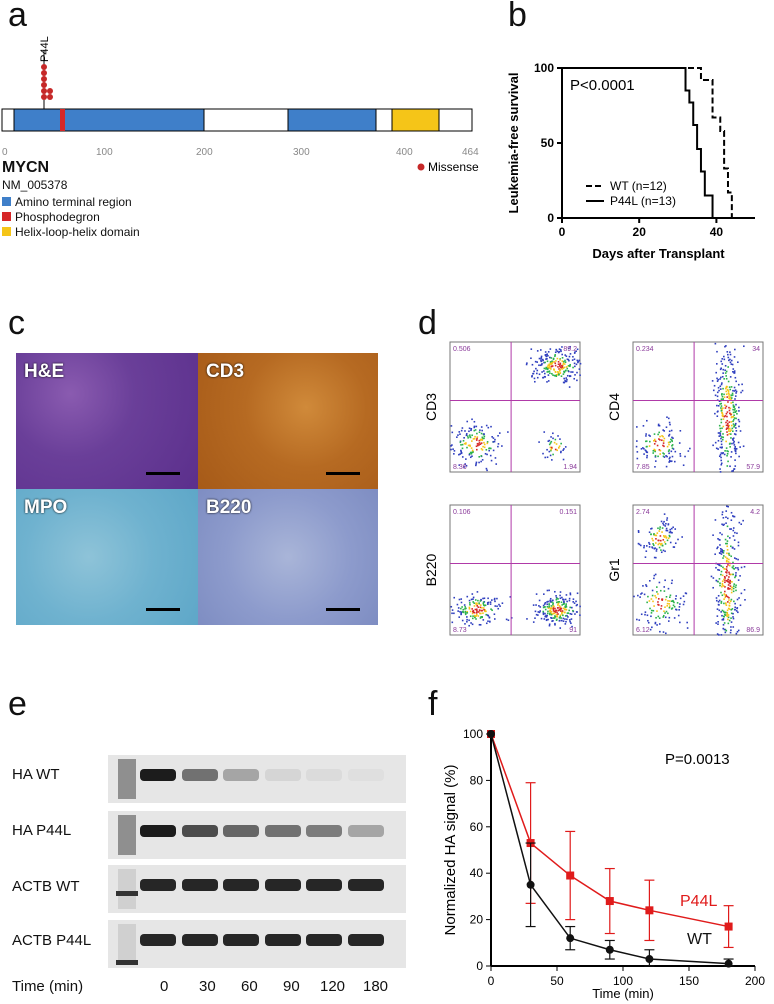 The height and width of the screenshot is (1004, 774). What do you see at coordinates (609, 830) in the screenshot?
I see `decay-line-p44l` at bounding box center [609, 830].